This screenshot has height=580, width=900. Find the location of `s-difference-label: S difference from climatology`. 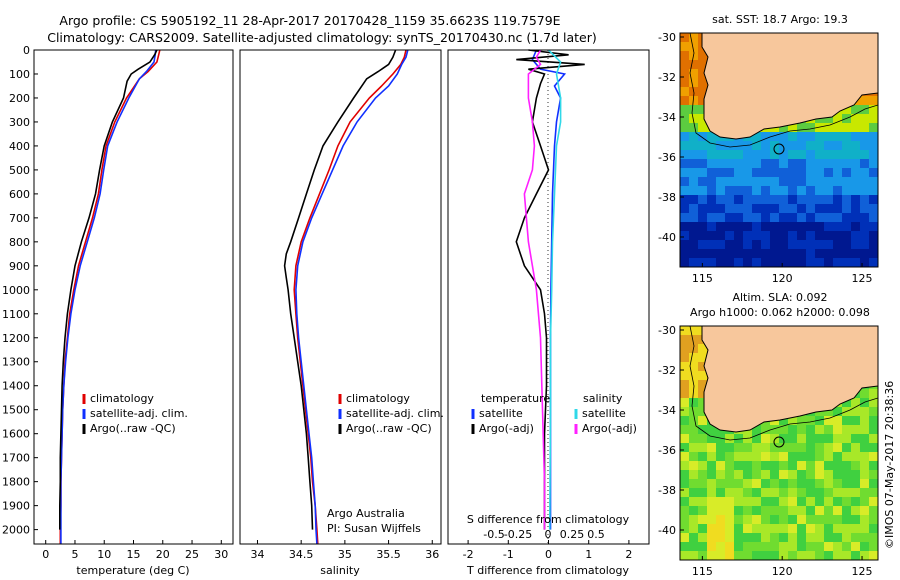

s-difference-label: S difference from climatology is located at coordinates (548, 519).